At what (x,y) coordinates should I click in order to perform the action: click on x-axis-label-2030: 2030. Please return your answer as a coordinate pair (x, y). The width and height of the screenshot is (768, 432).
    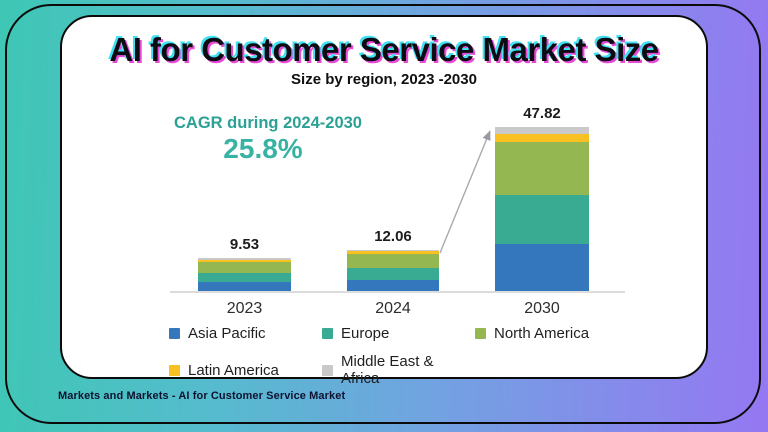
    Looking at the image, I should click on (542, 308).